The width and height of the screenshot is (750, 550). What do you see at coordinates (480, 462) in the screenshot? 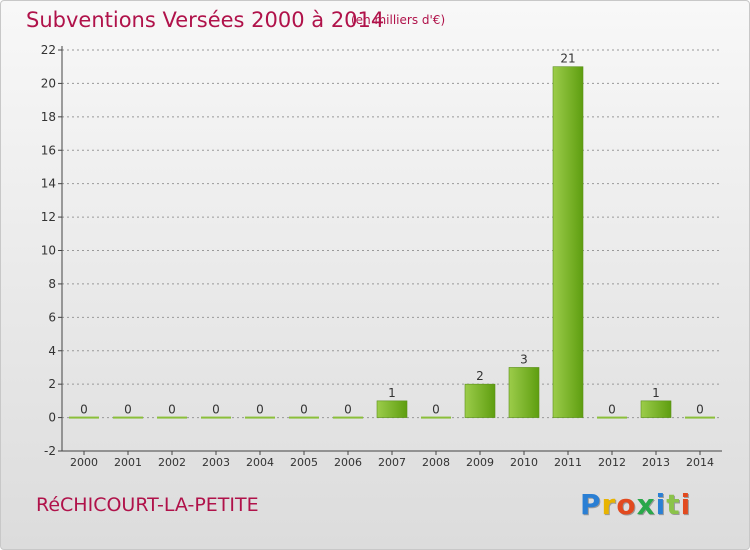
I see `x-tick-label: 2009` at bounding box center [480, 462].